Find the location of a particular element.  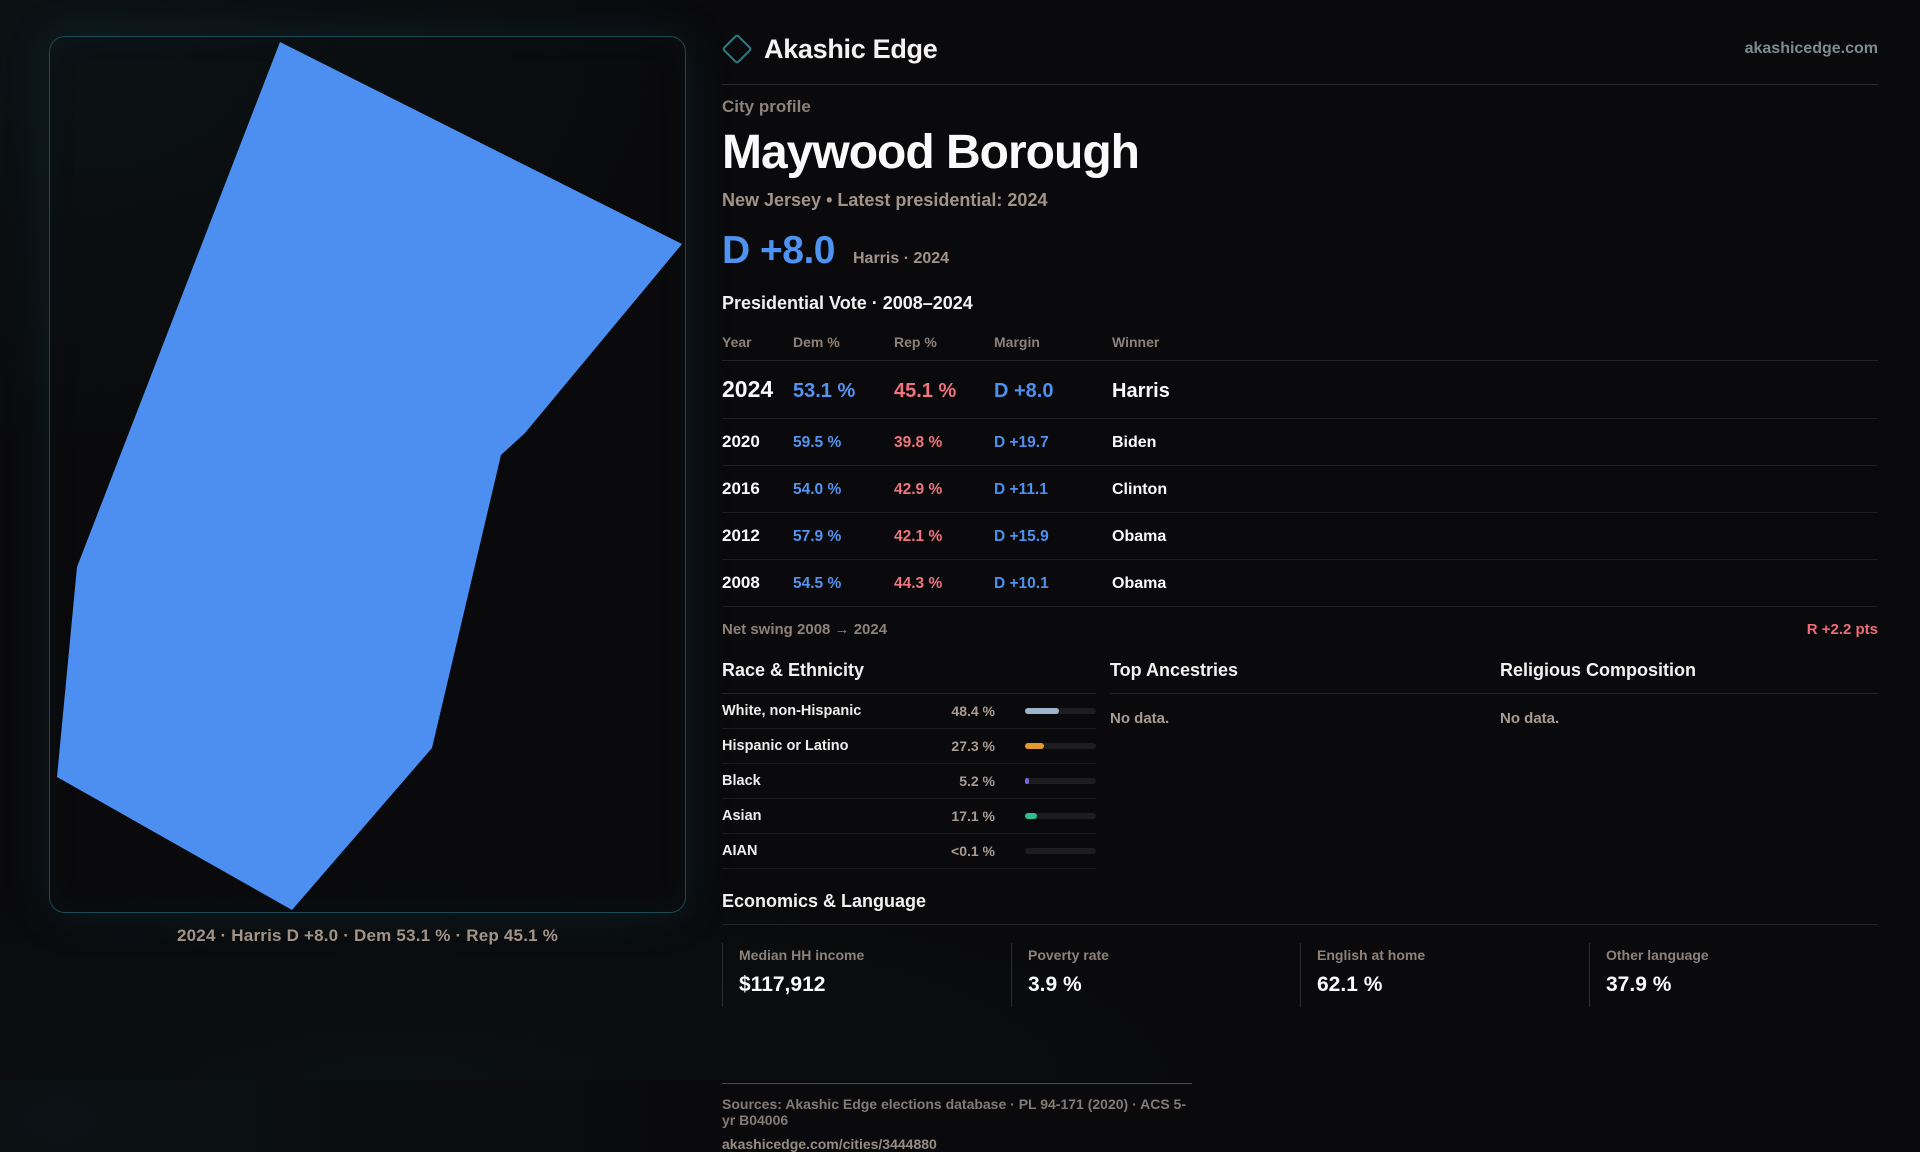

rep-cell: 42.1 % is located at coordinates (918, 536).